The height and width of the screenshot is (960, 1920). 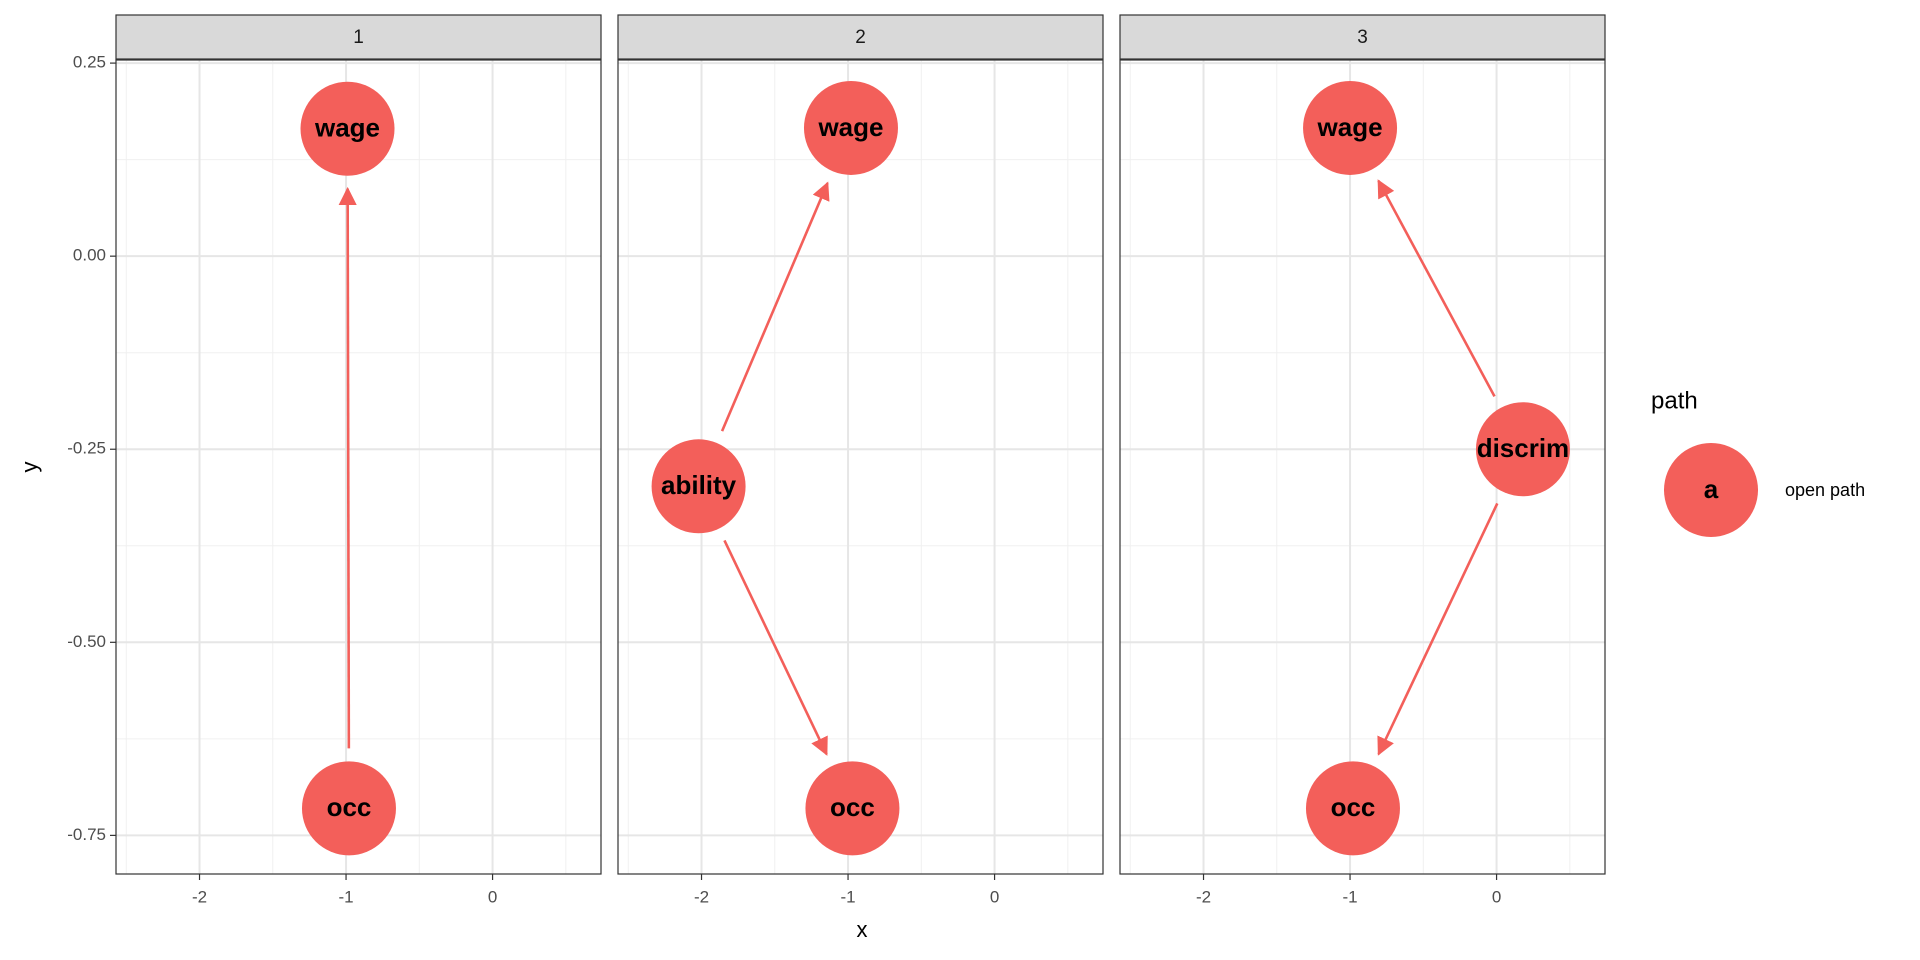 I want to click on x-axis-title: x, so click(x=862, y=929).